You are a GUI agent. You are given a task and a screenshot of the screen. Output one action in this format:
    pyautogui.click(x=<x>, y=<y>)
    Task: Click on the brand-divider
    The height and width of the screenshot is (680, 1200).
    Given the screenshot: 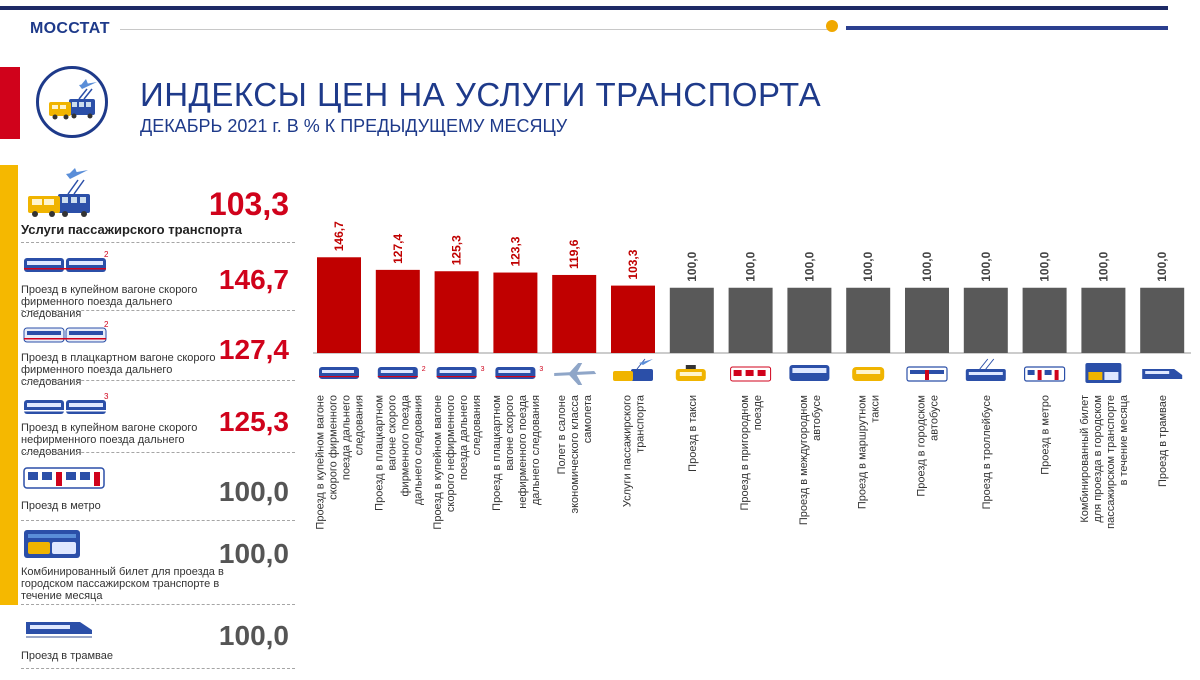 What is the action you would take?
    pyautogui.click(x=474, y=29)
    